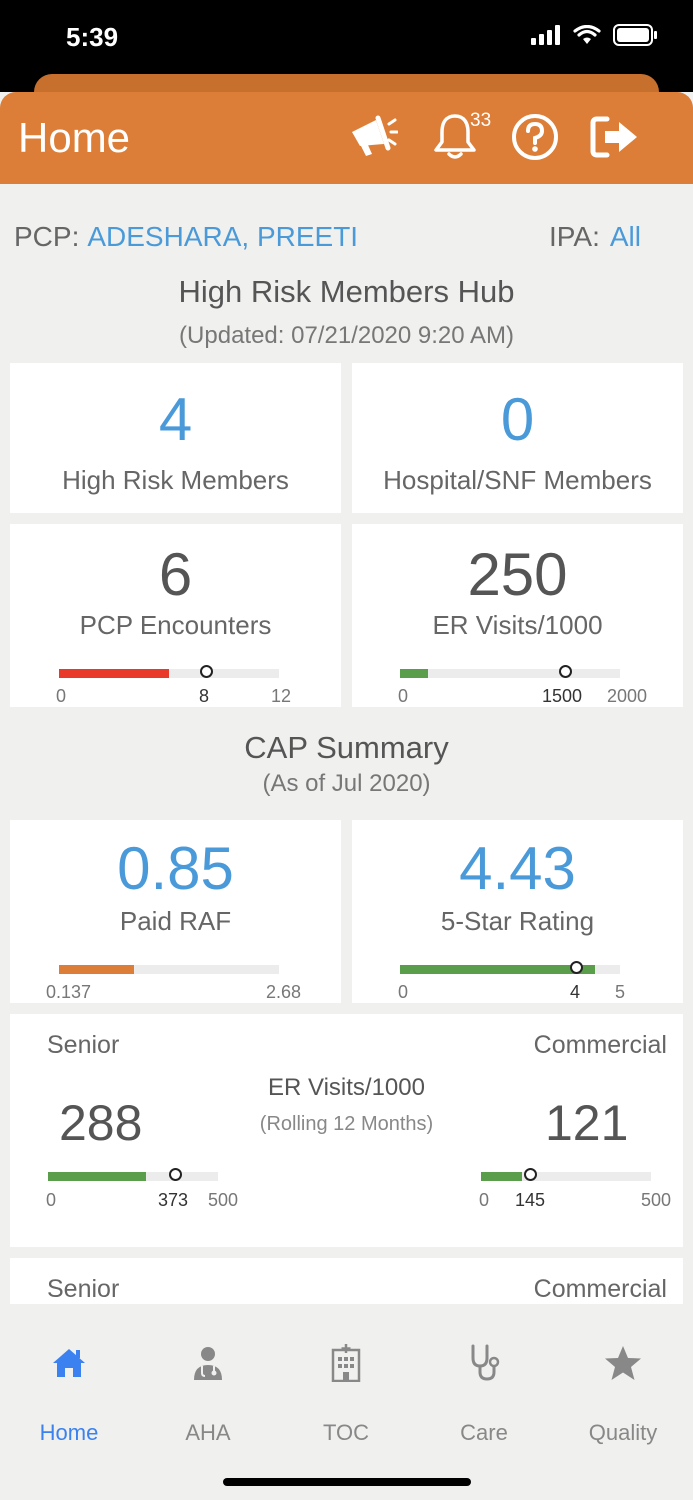 The height and width of the screenshot is (1500, 693). I want to click on help-button, so click(535, 137).